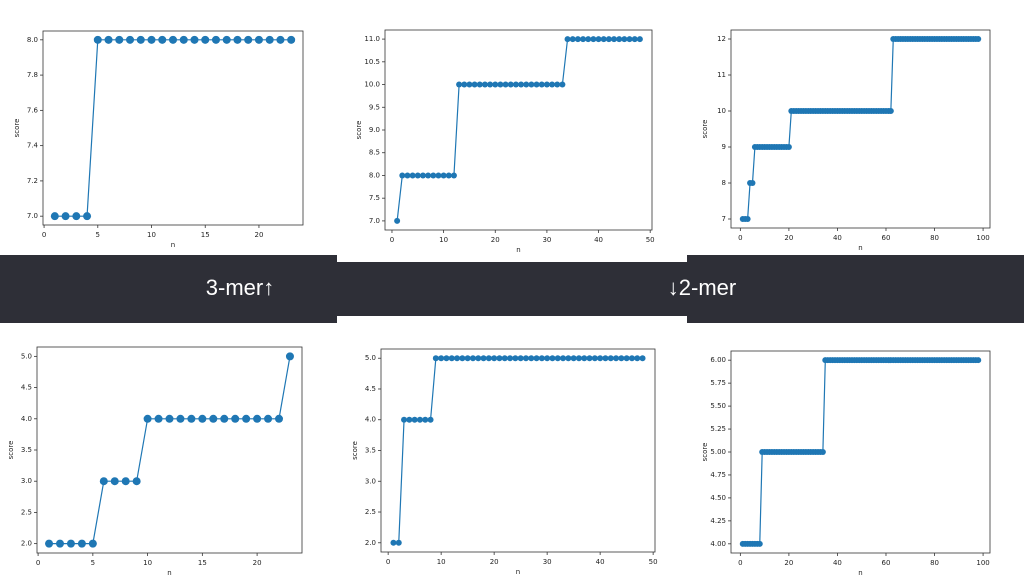  I want to click on y-tick-label: 5.0, so click(26, 356).